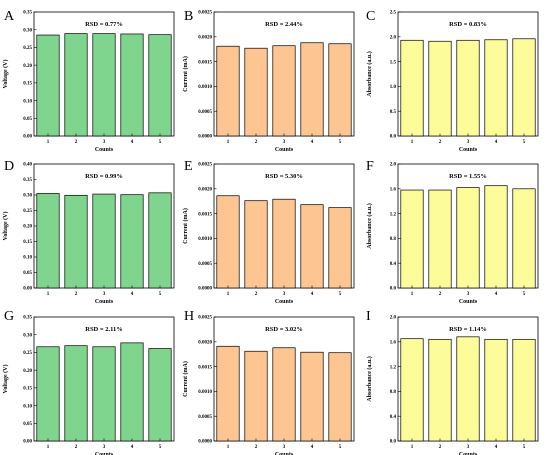  Describe the element at coordinates (104, 24) in the screenshot. I see `rsd-annotation: RSD = 0.77%` at that location.